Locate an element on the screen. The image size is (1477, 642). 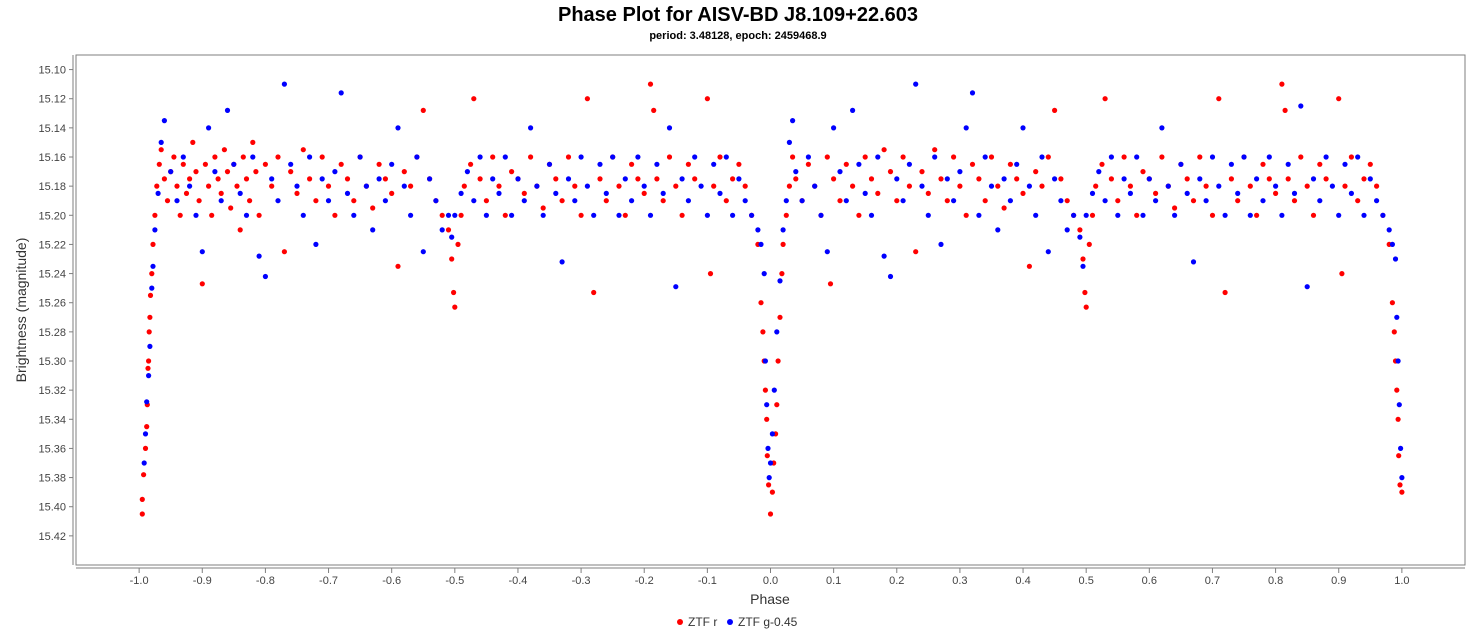
legend-marker is located at coordinates (680, 622).